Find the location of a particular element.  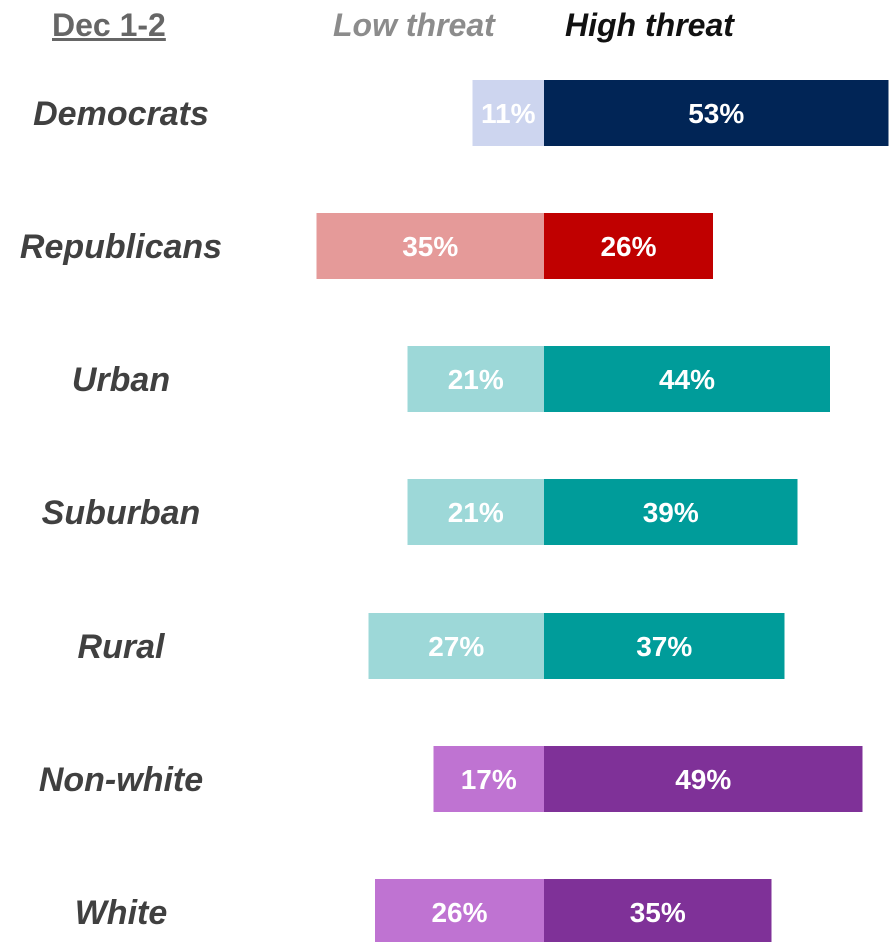

low-threat-bar-republicans is located at coordinates (430, 246).